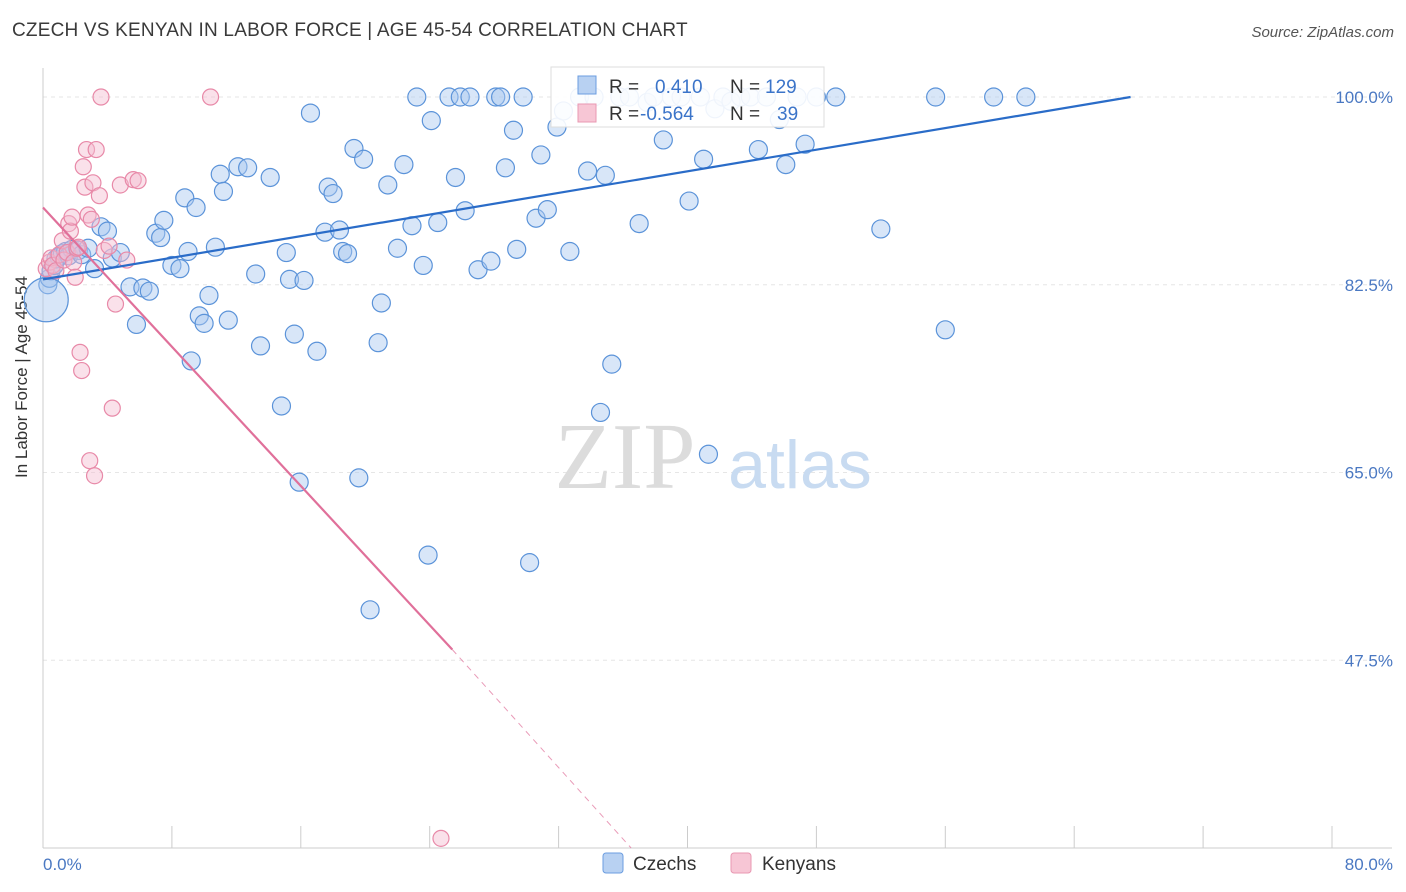 The height and width of the screenshot is (892, 1406). What do you see at coordinates (62, 864) in the screenshot?
I see `x-tick-label-0: 0.0%` at bounding box center [62, 864].